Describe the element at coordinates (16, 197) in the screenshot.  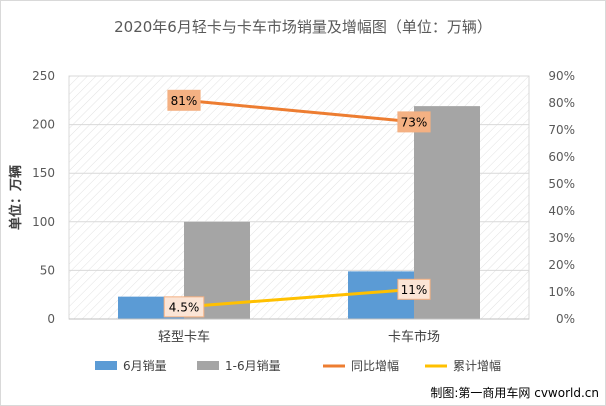
I see `y-axis-label: 单位：万辆` at that location.